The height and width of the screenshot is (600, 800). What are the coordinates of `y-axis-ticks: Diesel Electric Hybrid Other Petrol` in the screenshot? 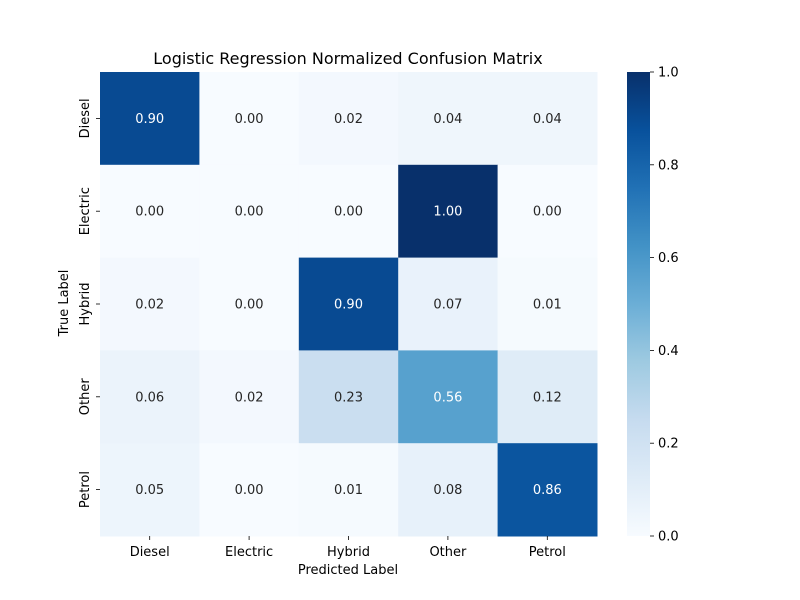 It's located at (89, 303).